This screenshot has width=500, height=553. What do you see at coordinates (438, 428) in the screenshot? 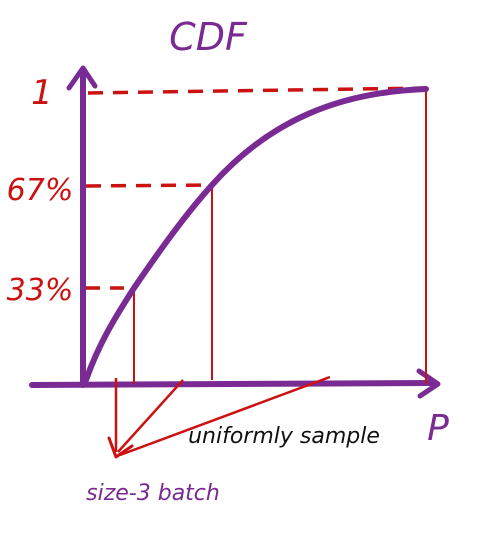
I see `x-axis-label: P` at bounding box center [438, 428].